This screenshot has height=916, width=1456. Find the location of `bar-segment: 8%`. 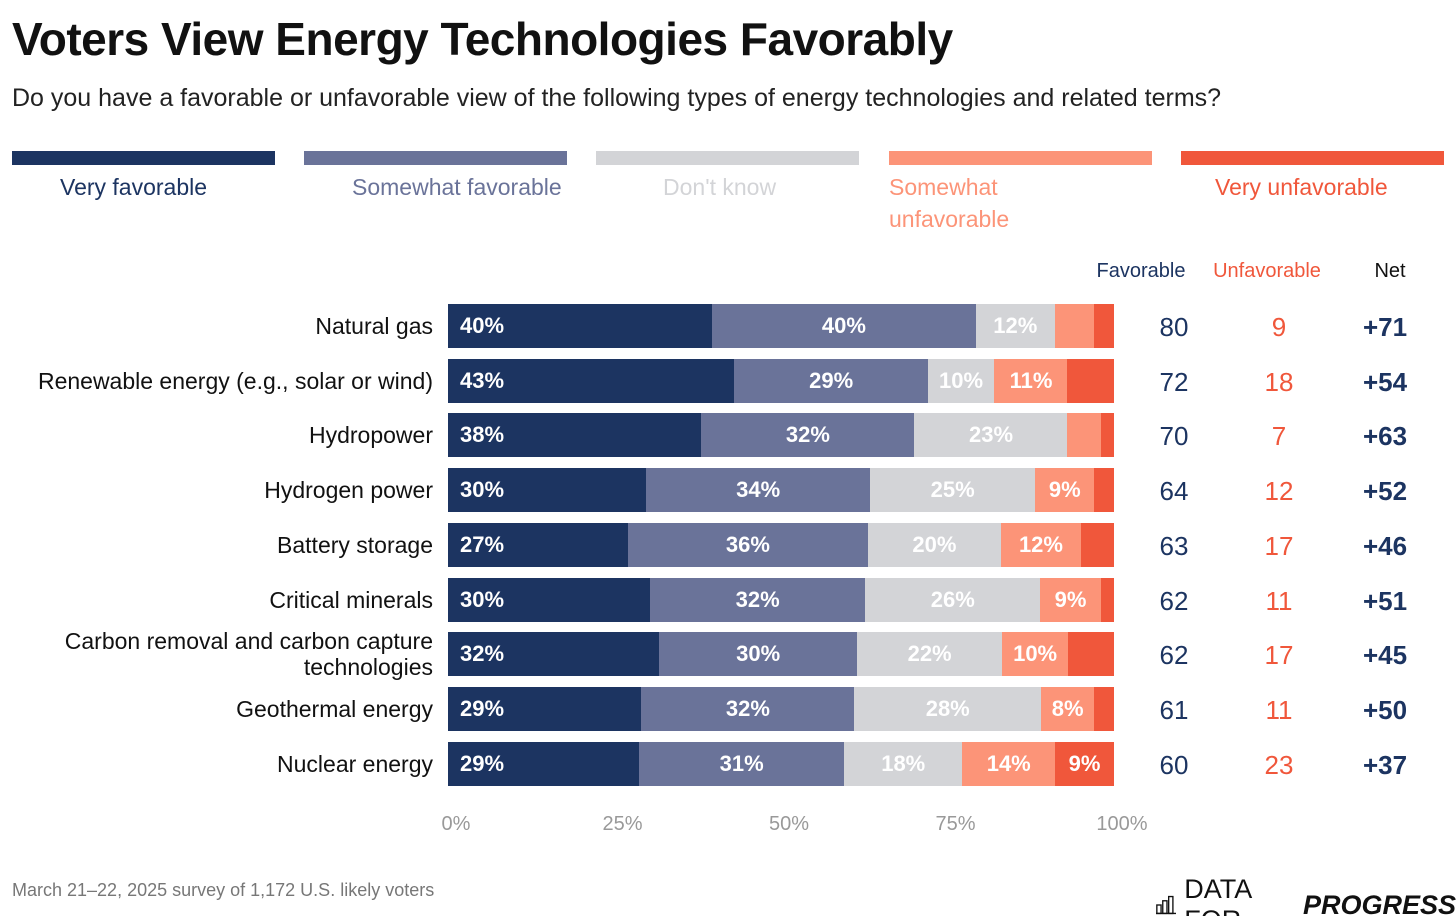

bar-segment: 8% is located at coordinates (1067, 708).